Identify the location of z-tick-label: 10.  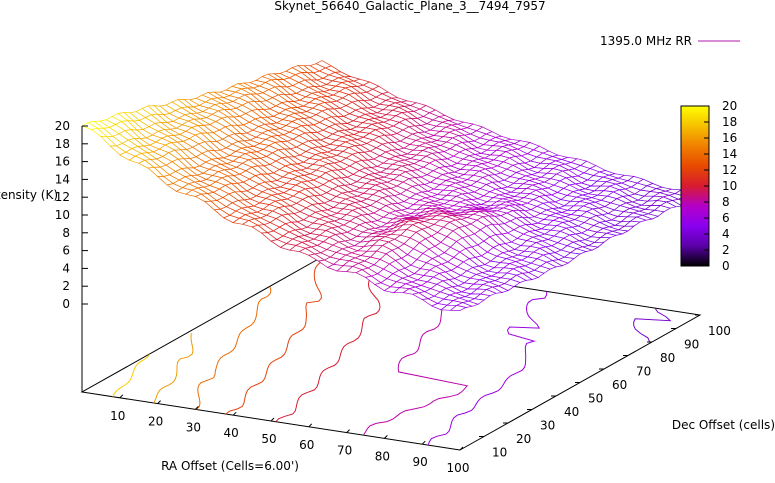
(62, 215).